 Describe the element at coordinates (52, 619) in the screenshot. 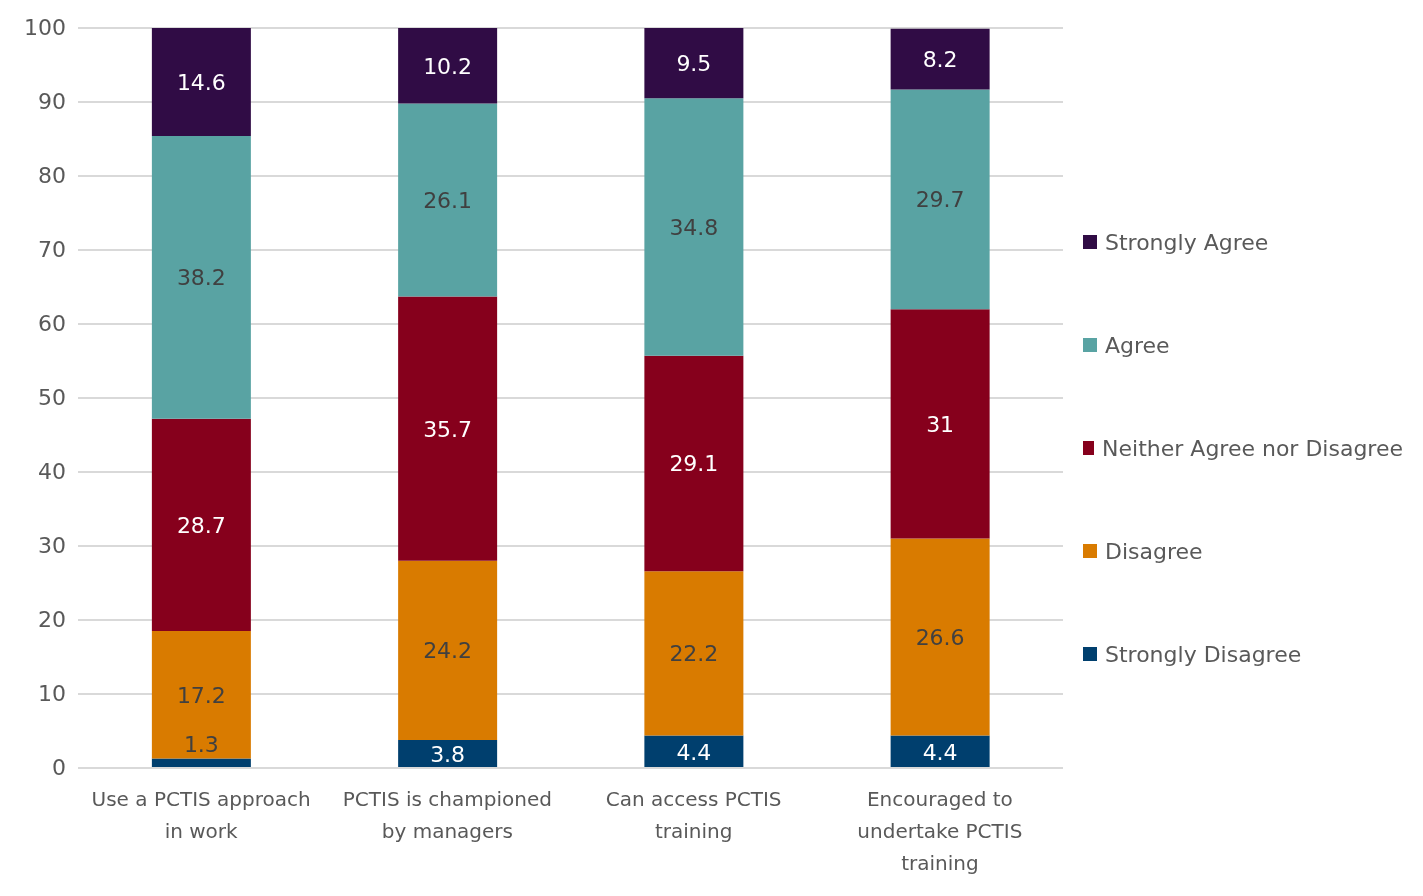

I see `y-tick-label: 20` at that location.